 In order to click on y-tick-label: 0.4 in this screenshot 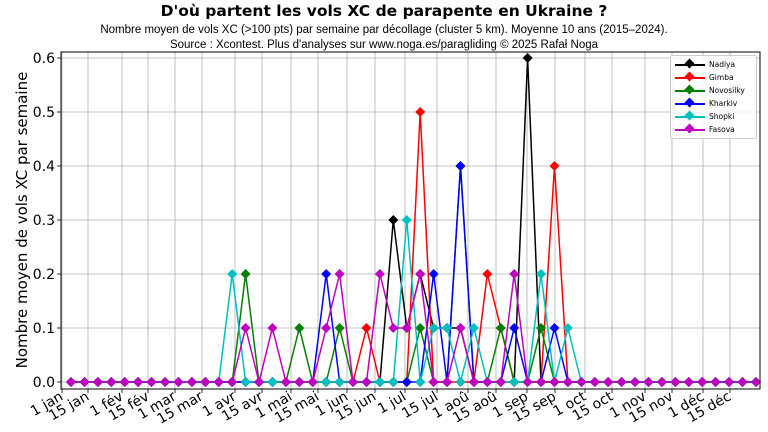, I will do `click(44, 167)`.